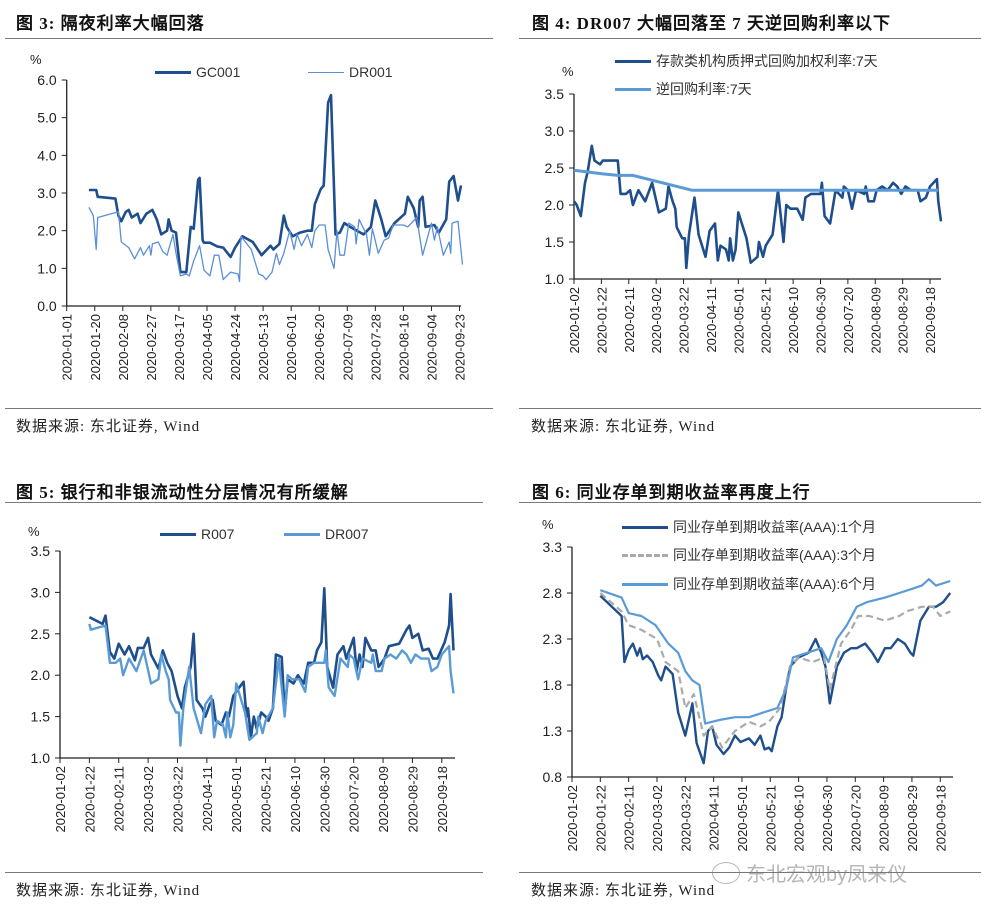 The image size is (986, 913). What do you see at coordinates (347, 347) in the screenshot?
I see `x-tick-label: 2020-07-09` at bounding box center [347, 347].